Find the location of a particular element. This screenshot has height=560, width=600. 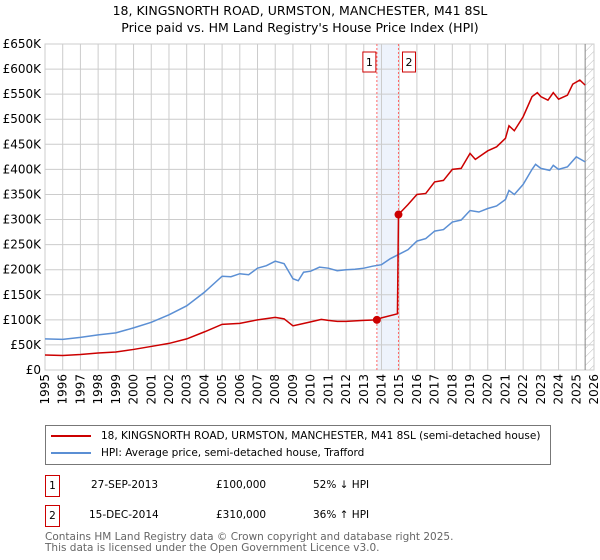

x-tick-label: 2008 is located at coordinates (275, 389).